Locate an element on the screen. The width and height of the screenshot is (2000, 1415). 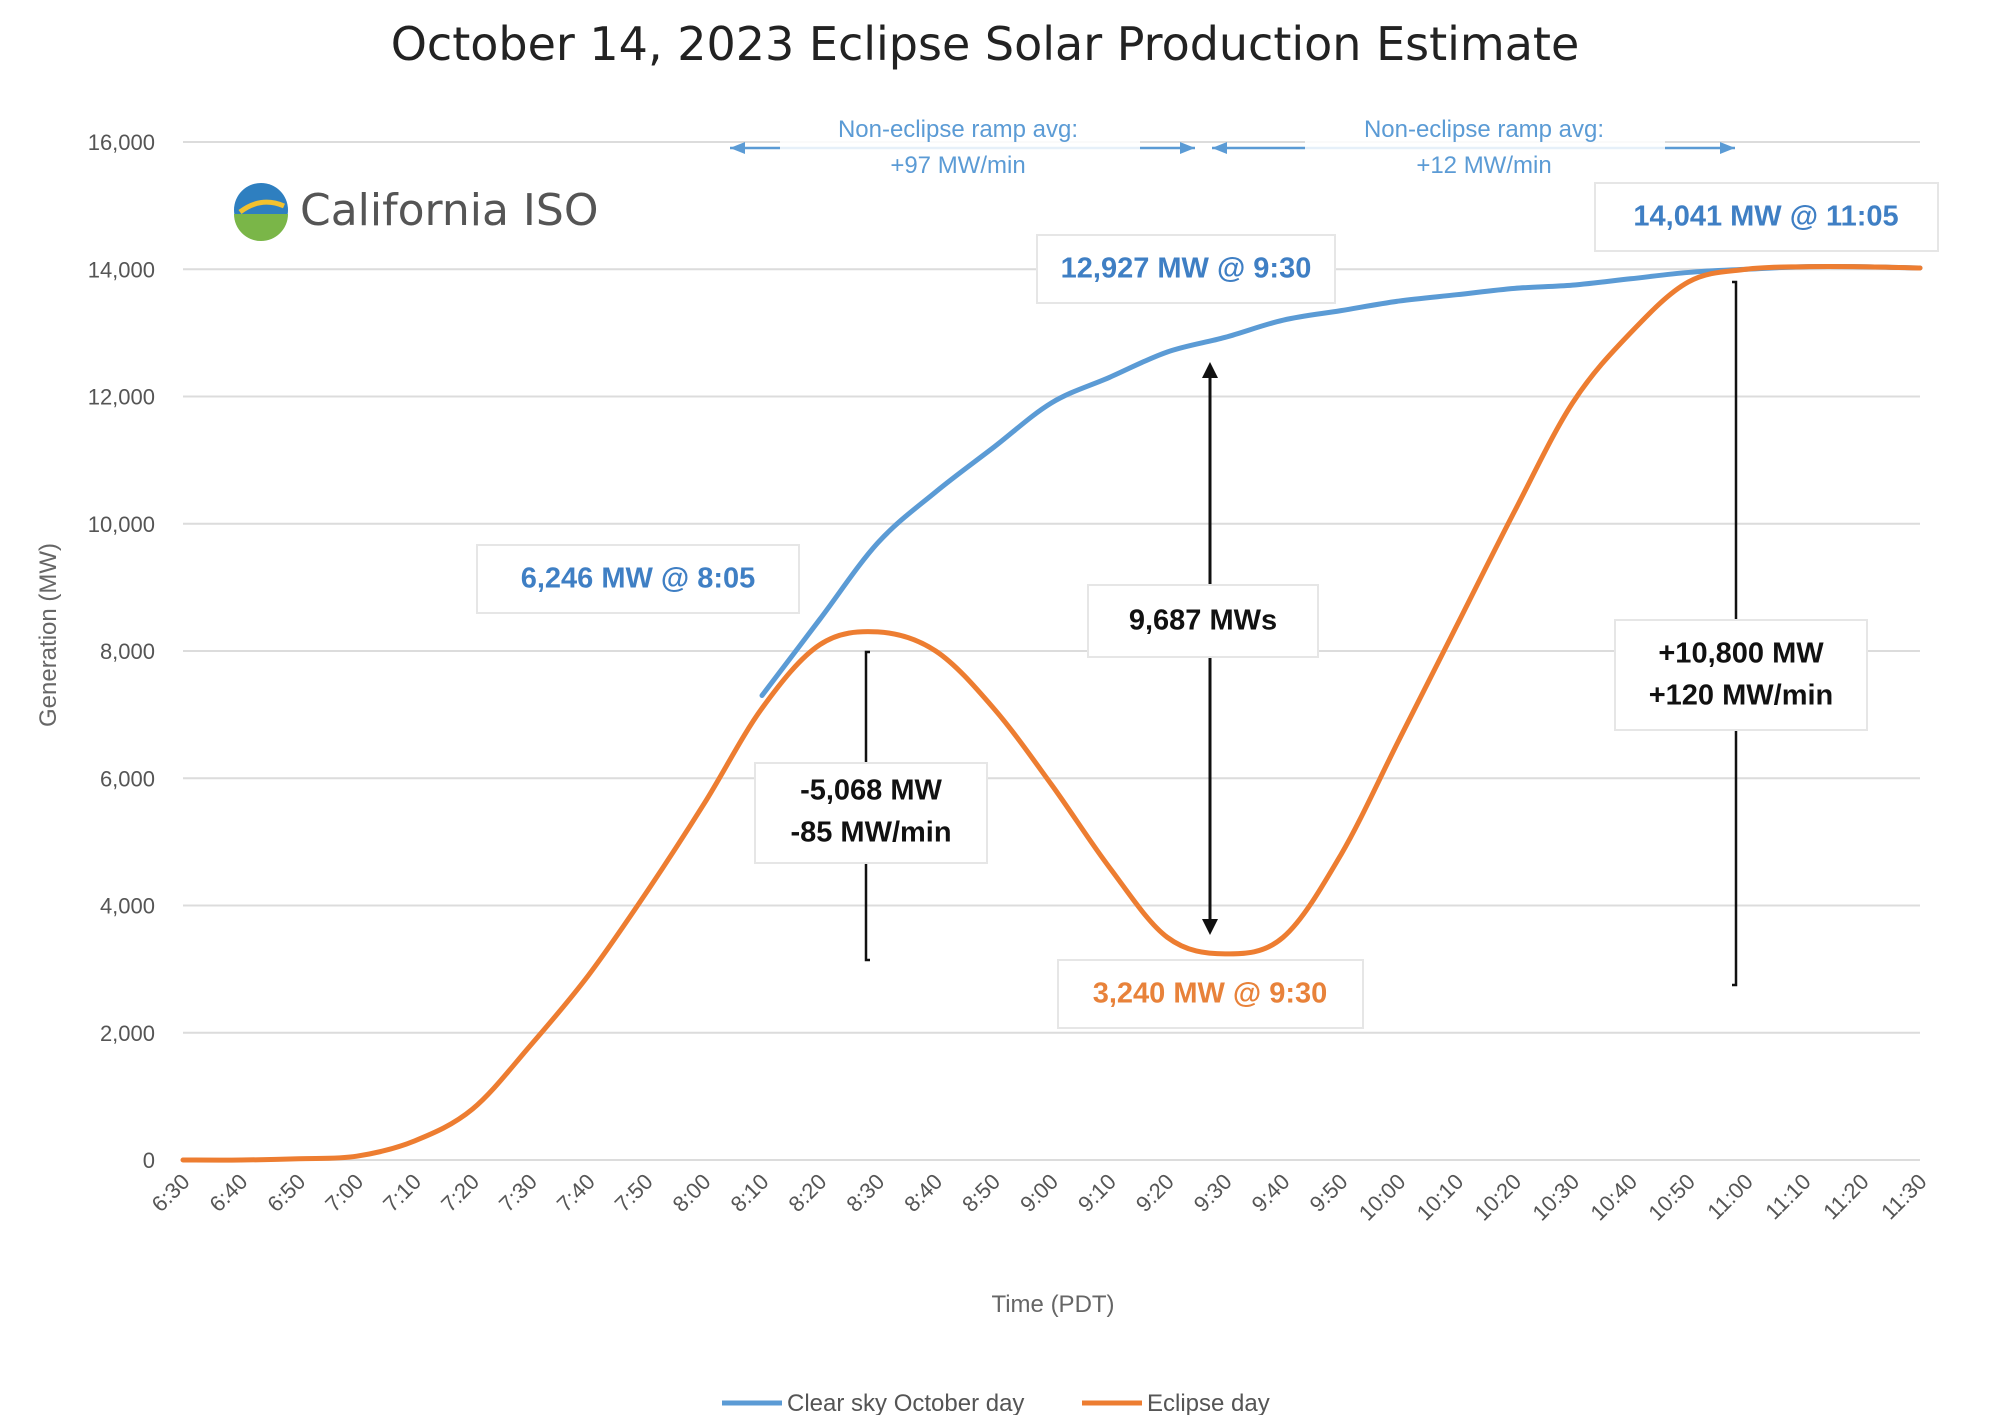
california-iso-logo-icon is located at coordinates (261, 212).